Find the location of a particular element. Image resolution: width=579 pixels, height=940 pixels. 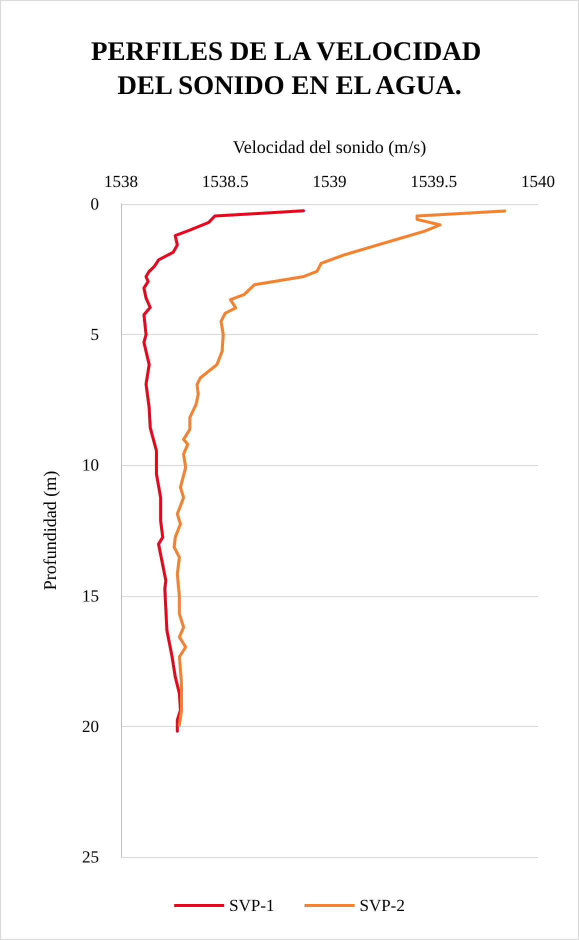

x-tick-label: 1538 is located at coordinates (121, 181).